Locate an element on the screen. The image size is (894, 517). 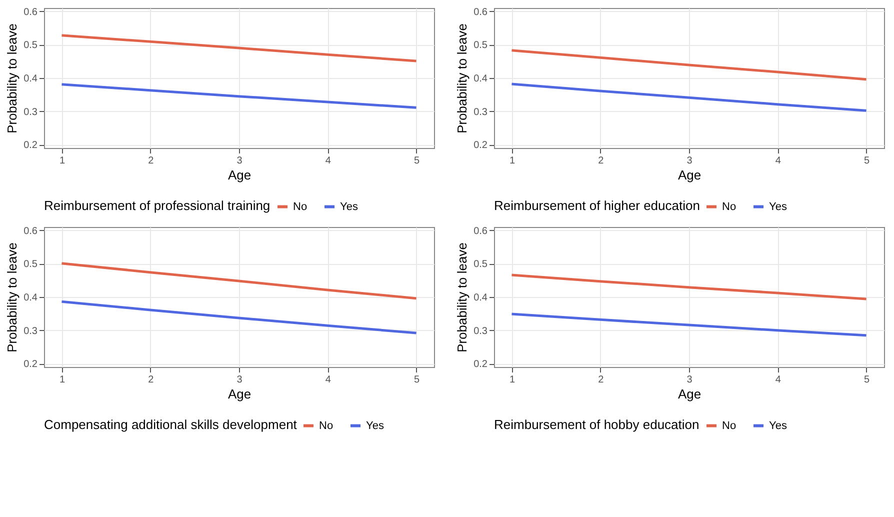
legend-title: Reimbursement of higher education is located at coordinates (597, 205).